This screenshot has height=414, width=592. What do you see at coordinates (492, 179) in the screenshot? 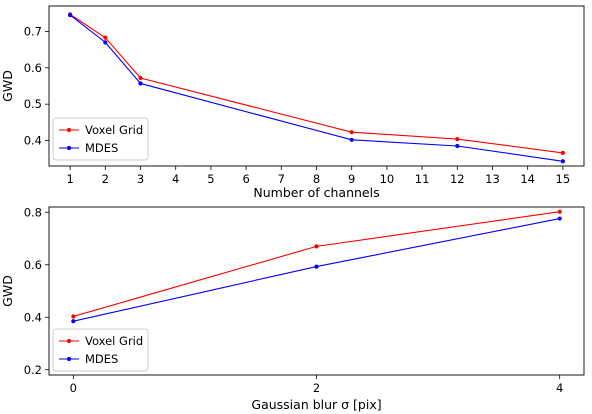
I see `x-tick-label: 13` at bounding box center [492, 179].